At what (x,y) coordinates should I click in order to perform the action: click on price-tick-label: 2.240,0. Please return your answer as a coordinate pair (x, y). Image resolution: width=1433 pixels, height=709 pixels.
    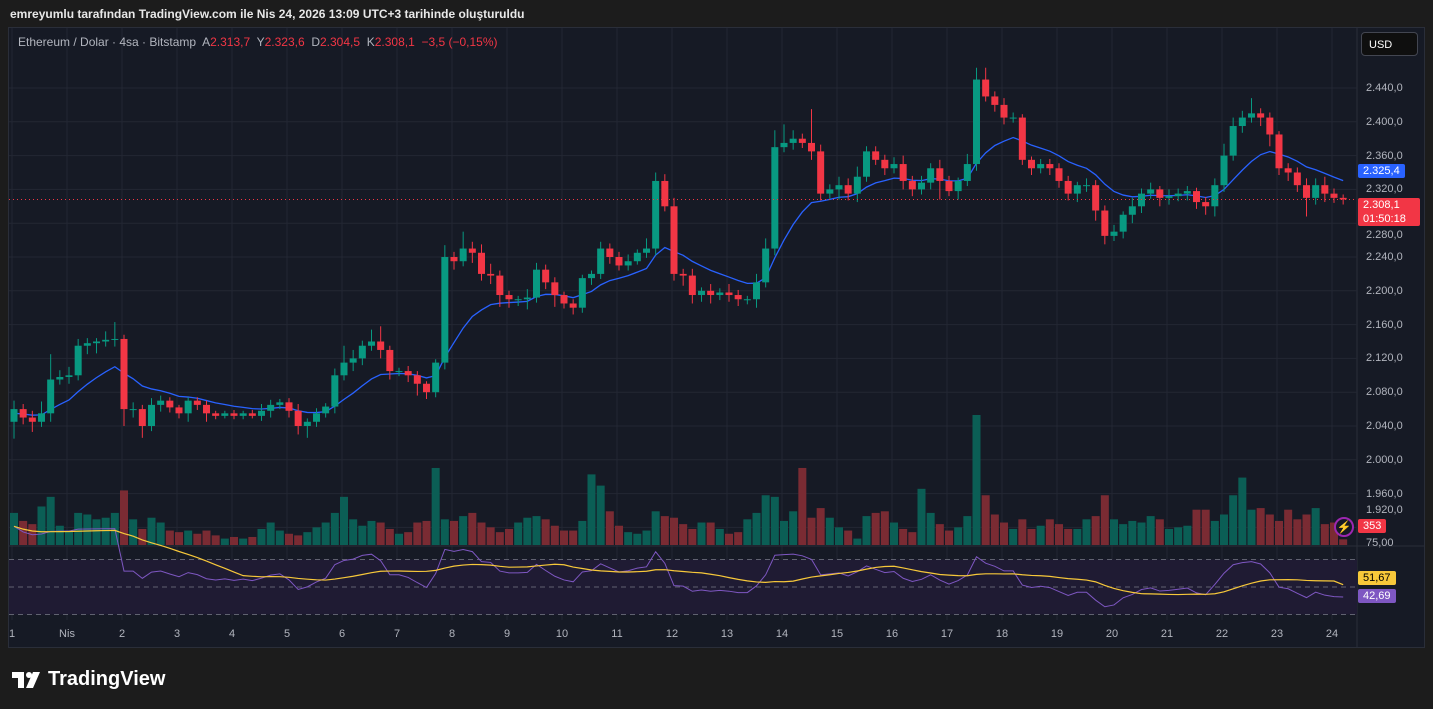
    Looking at the image, I should click on (1384, 257).